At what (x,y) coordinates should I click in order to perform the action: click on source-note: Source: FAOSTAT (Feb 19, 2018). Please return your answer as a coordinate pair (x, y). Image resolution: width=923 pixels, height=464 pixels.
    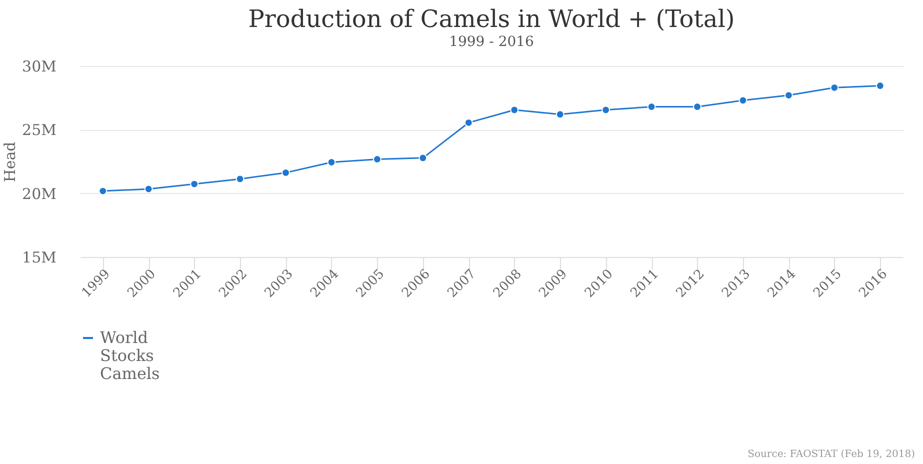
    Looking at the image, I should click on (831, 454).